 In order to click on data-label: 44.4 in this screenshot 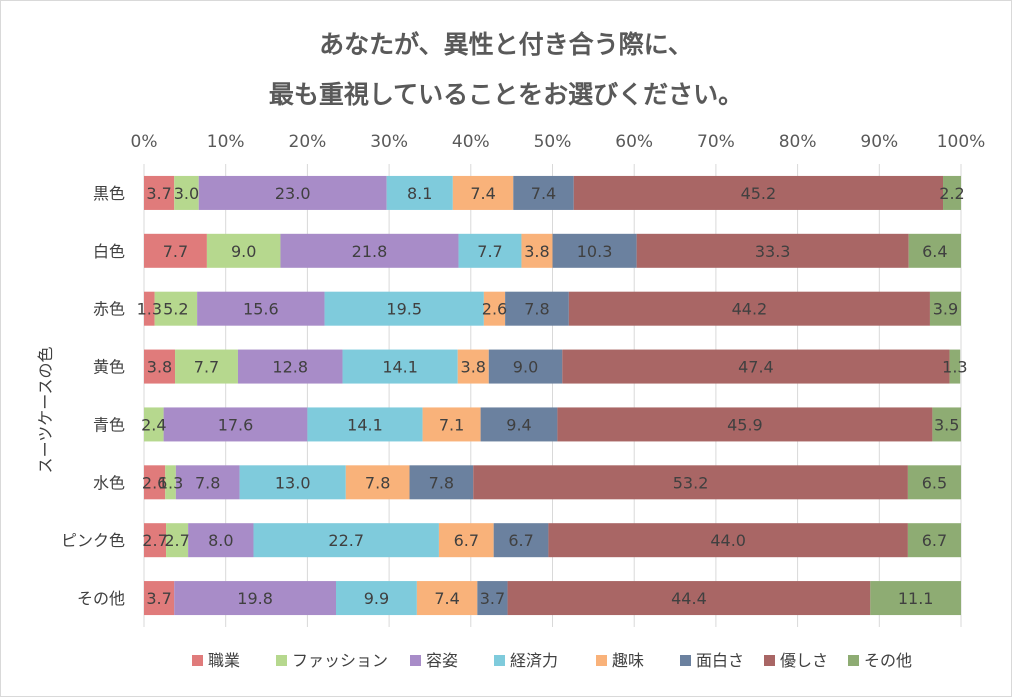, I will do `click(689, 598)`.